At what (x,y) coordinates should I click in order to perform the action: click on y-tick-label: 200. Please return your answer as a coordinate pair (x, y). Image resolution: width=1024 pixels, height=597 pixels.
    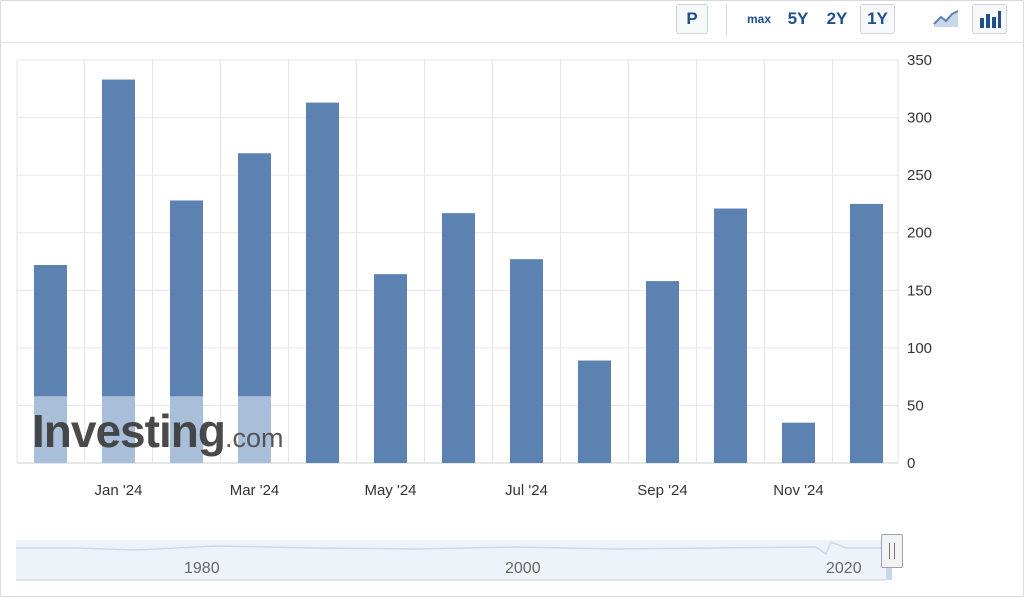
    Looking at the image, I should click on (919, 233).